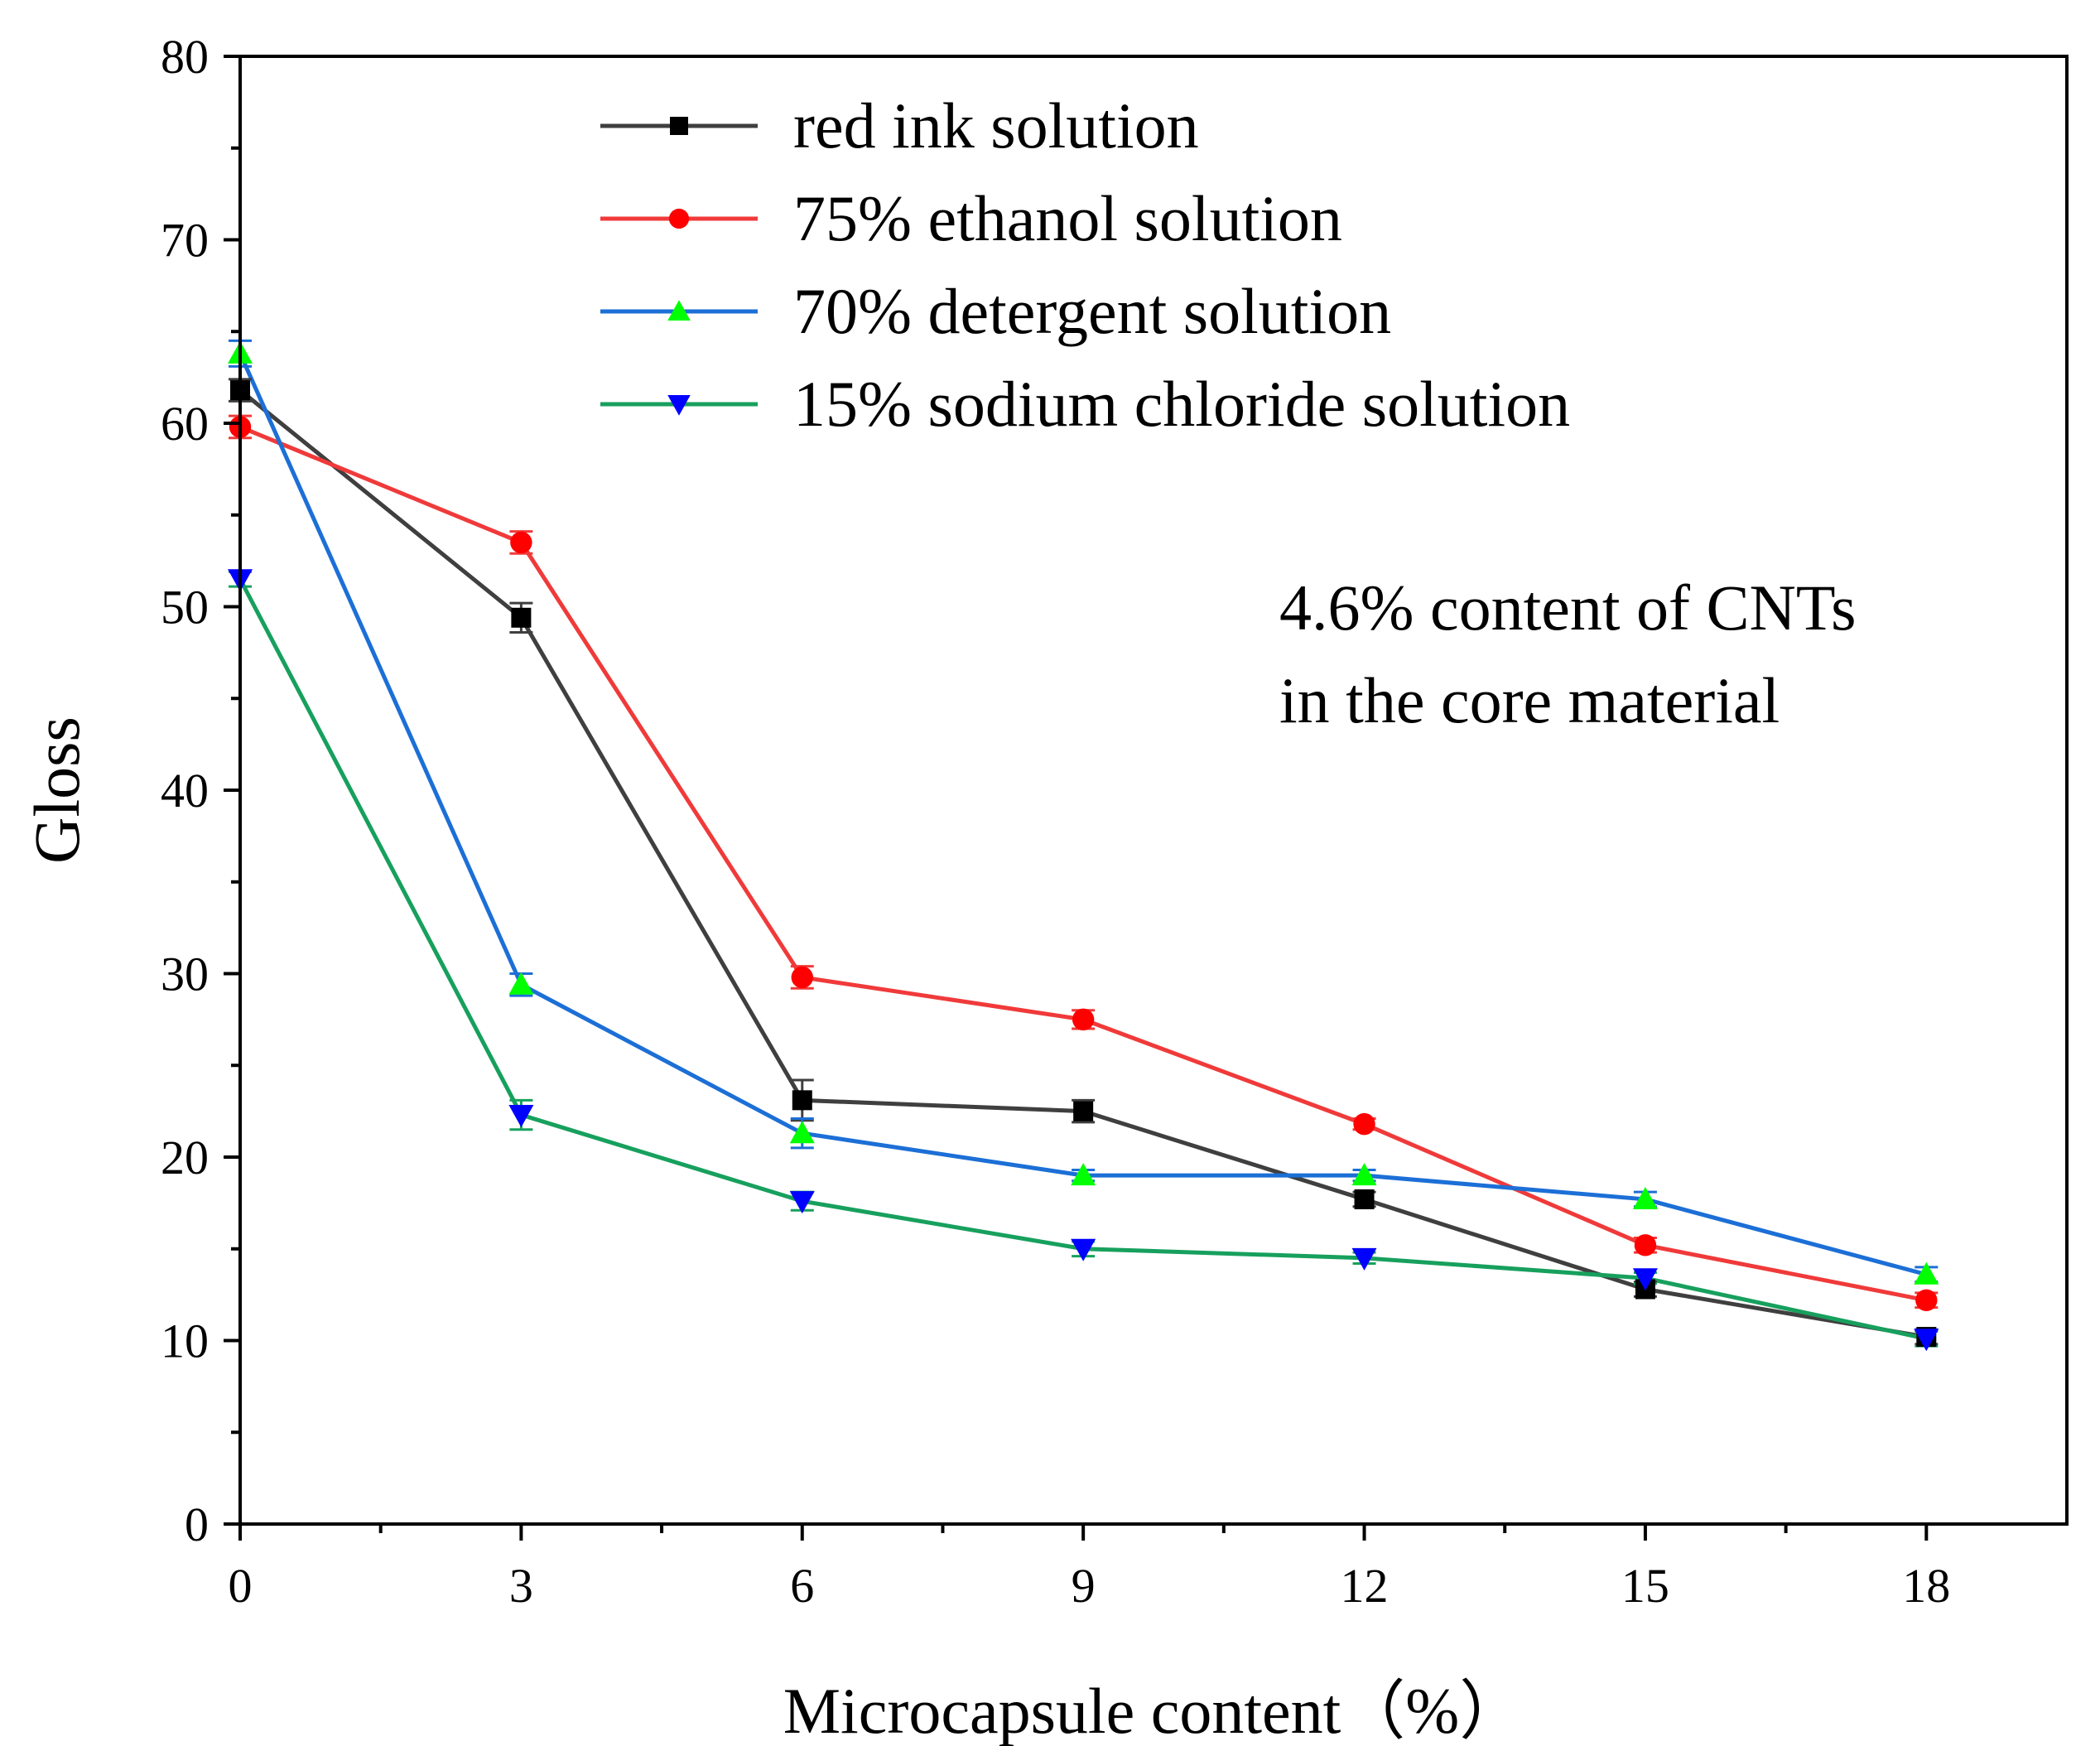  I want to click on legend-item-3: 70% detergent solution, so click(995, 311).